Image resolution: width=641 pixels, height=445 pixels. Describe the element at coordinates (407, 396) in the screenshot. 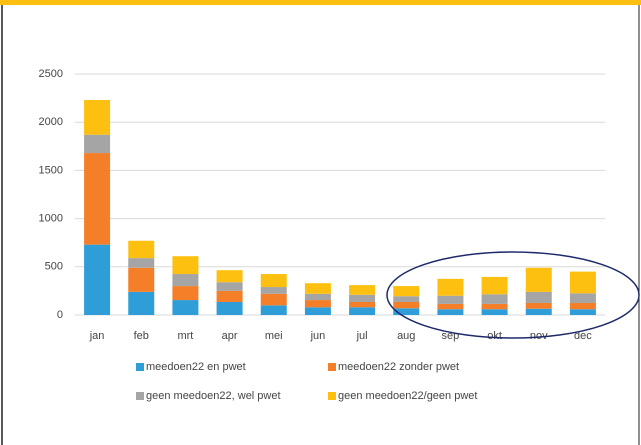

I see `legend-label: geen meedoen22/geen pwet` at that location.